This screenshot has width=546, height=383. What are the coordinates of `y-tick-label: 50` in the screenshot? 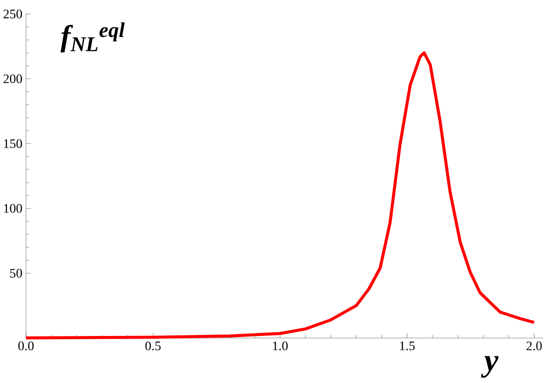 It's located at (16, 273).